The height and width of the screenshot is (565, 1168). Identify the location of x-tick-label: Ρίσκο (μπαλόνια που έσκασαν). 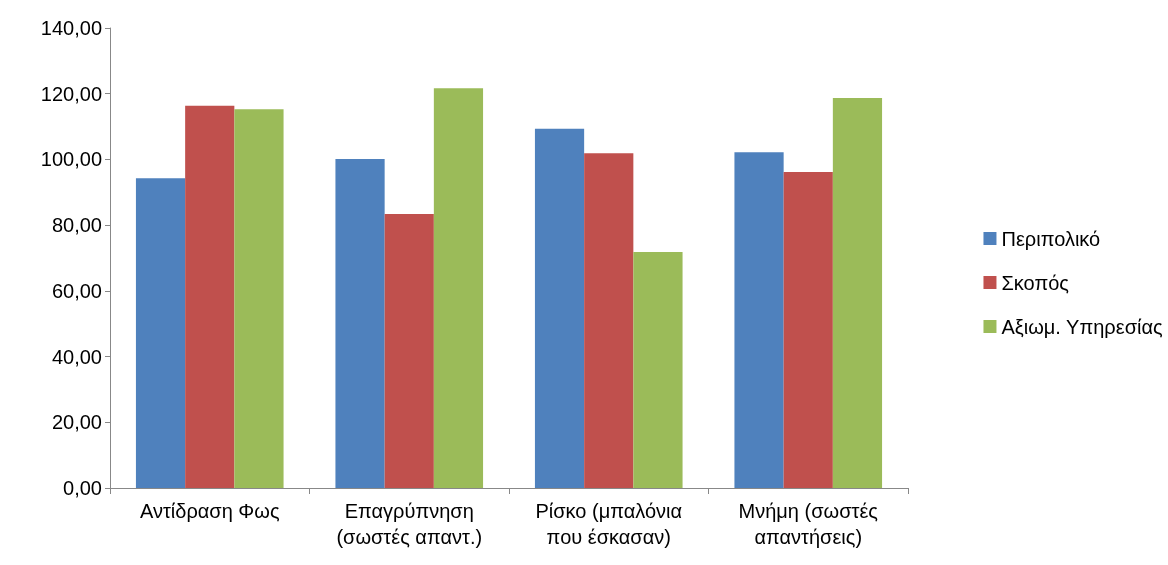
(609, 524).